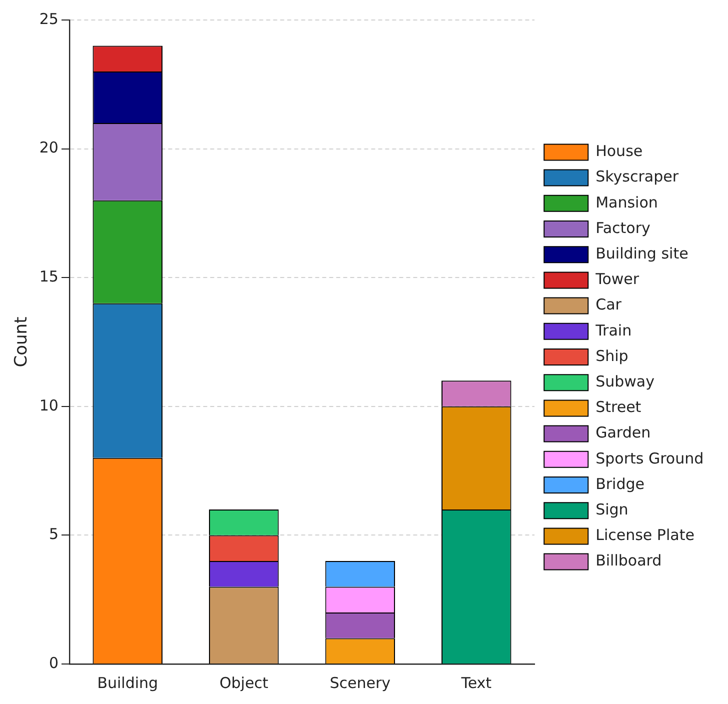  Describe the element at coordinates (48, 276) in the screenshot. I see `y-tick-label: 15` at that location.